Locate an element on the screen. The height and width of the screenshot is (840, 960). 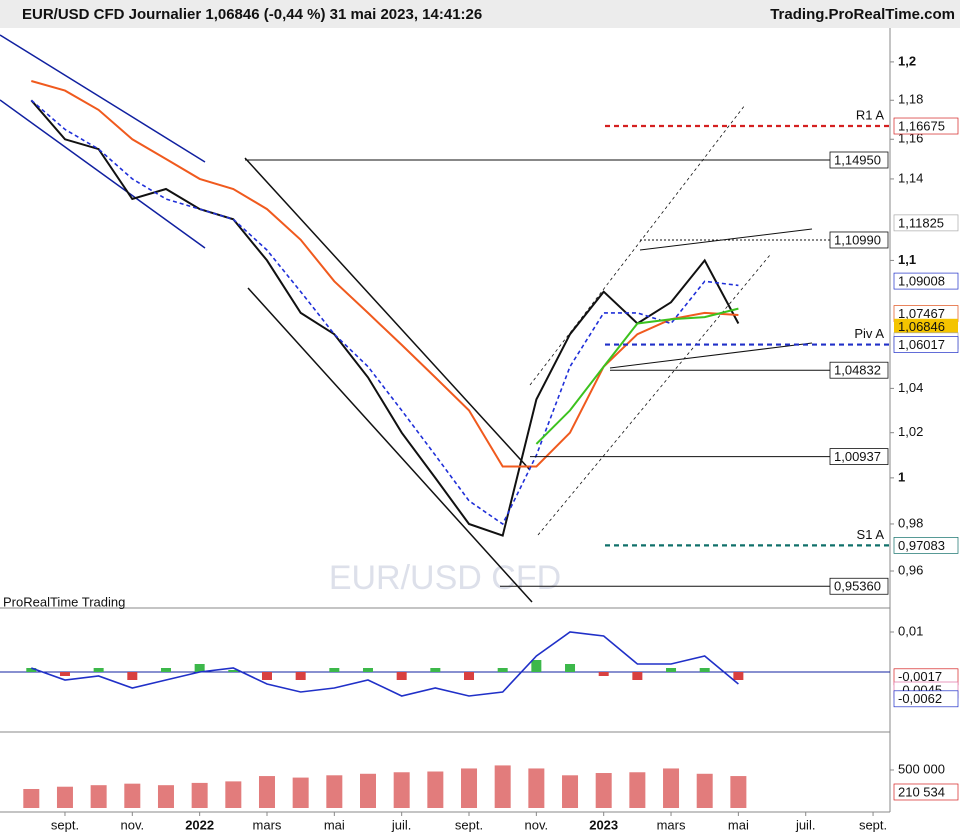
y-tick-label: 1,18 is located at coordinates (910, 99).